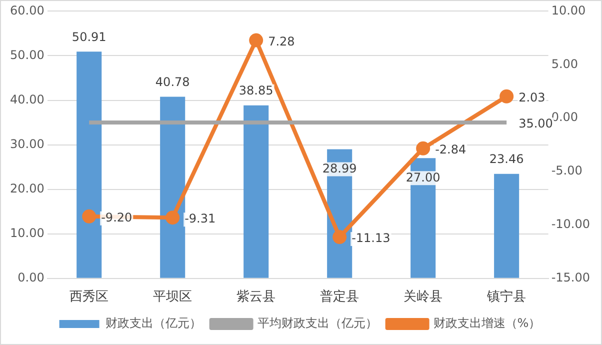  I want to click on y-tick-label: 50.00, so click(27, 55).